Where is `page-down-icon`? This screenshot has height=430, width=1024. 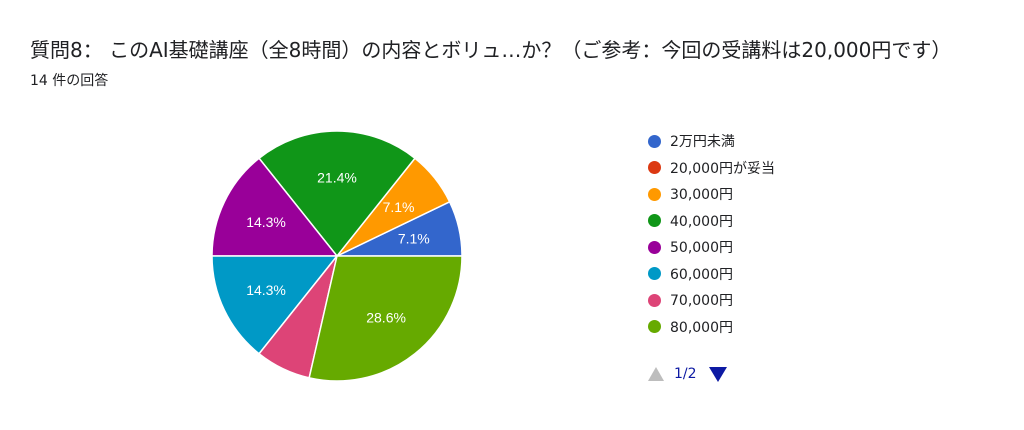 page-down-icon is located at coordinates (717, 374).